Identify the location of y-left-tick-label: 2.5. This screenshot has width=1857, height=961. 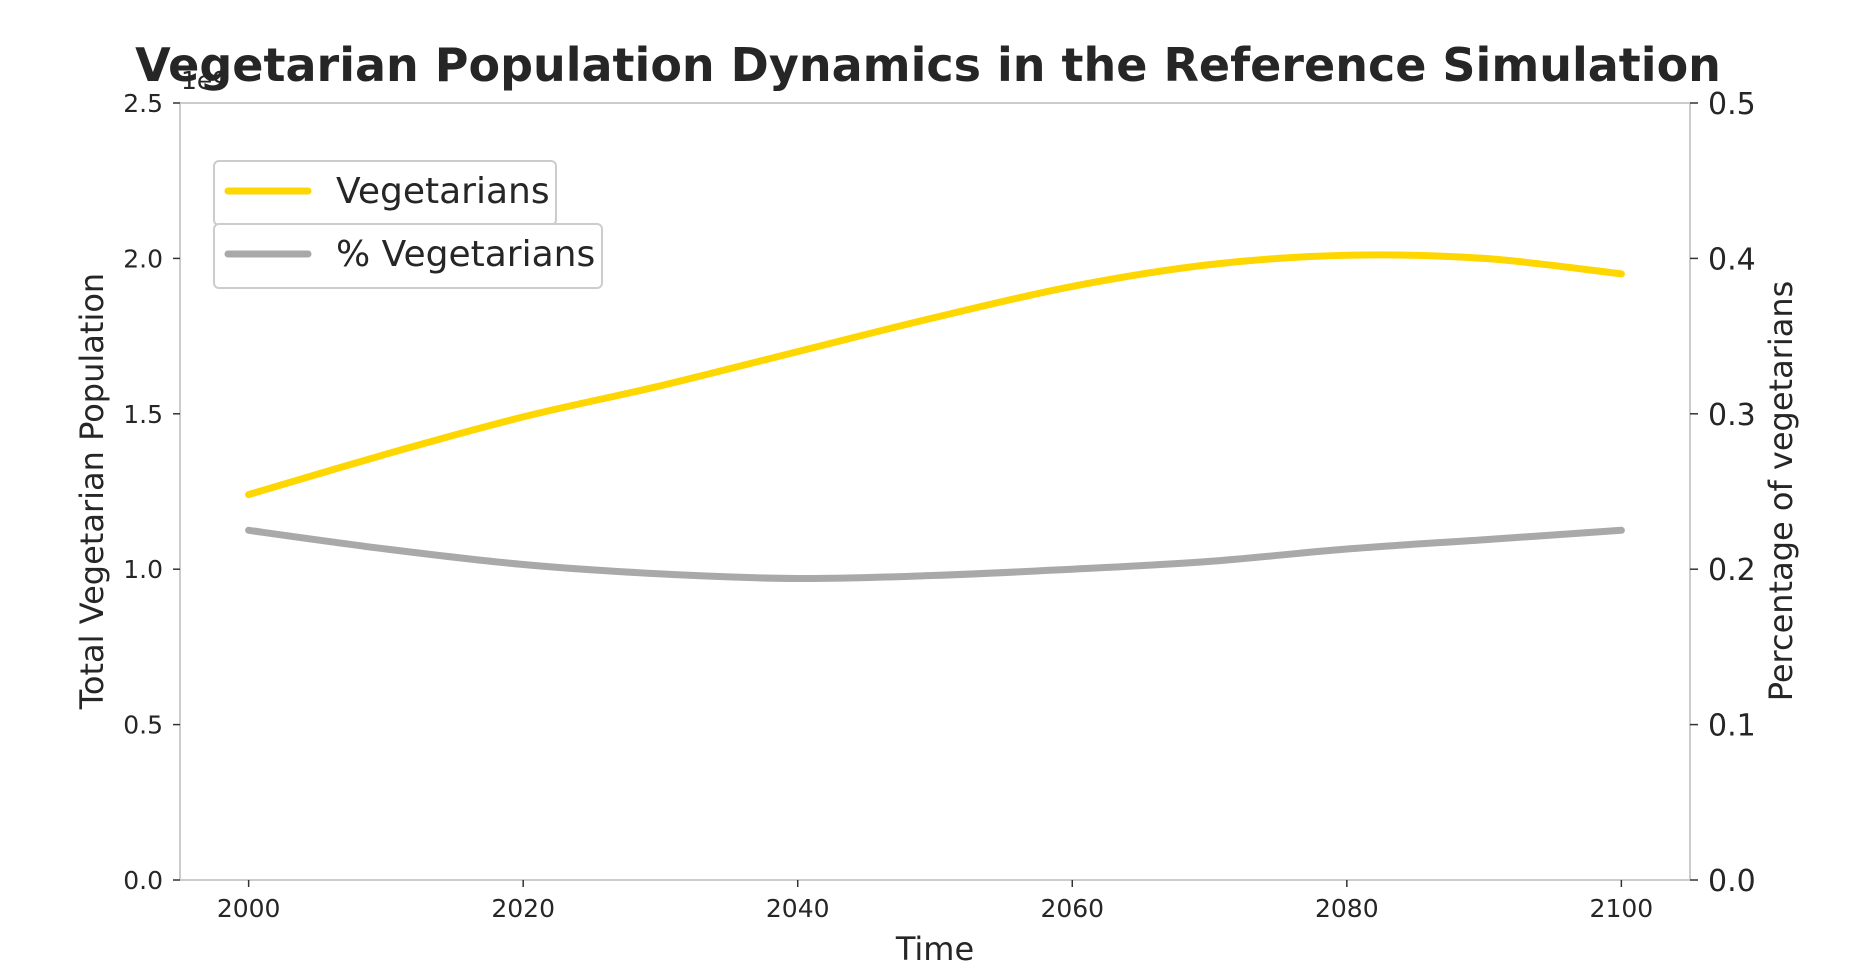
(143, 103).